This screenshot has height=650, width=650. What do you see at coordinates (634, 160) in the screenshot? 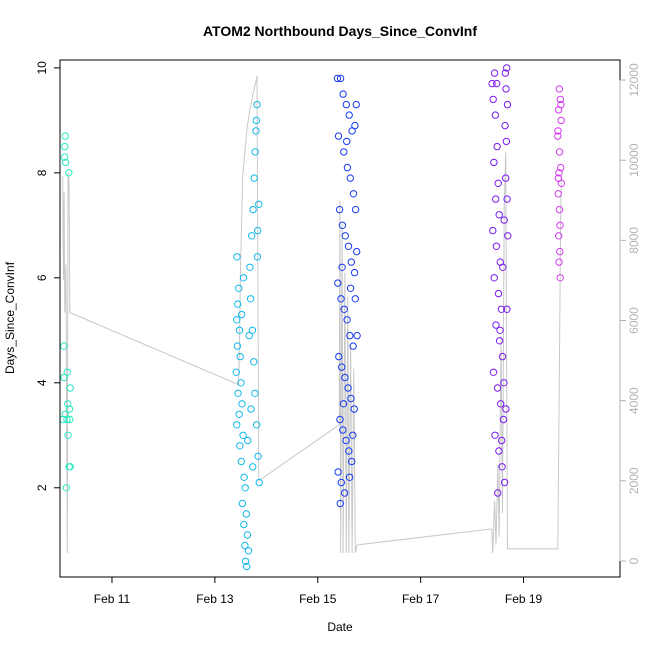
I see `y2-tick-label: 10000` at bounding box center [634, 160].